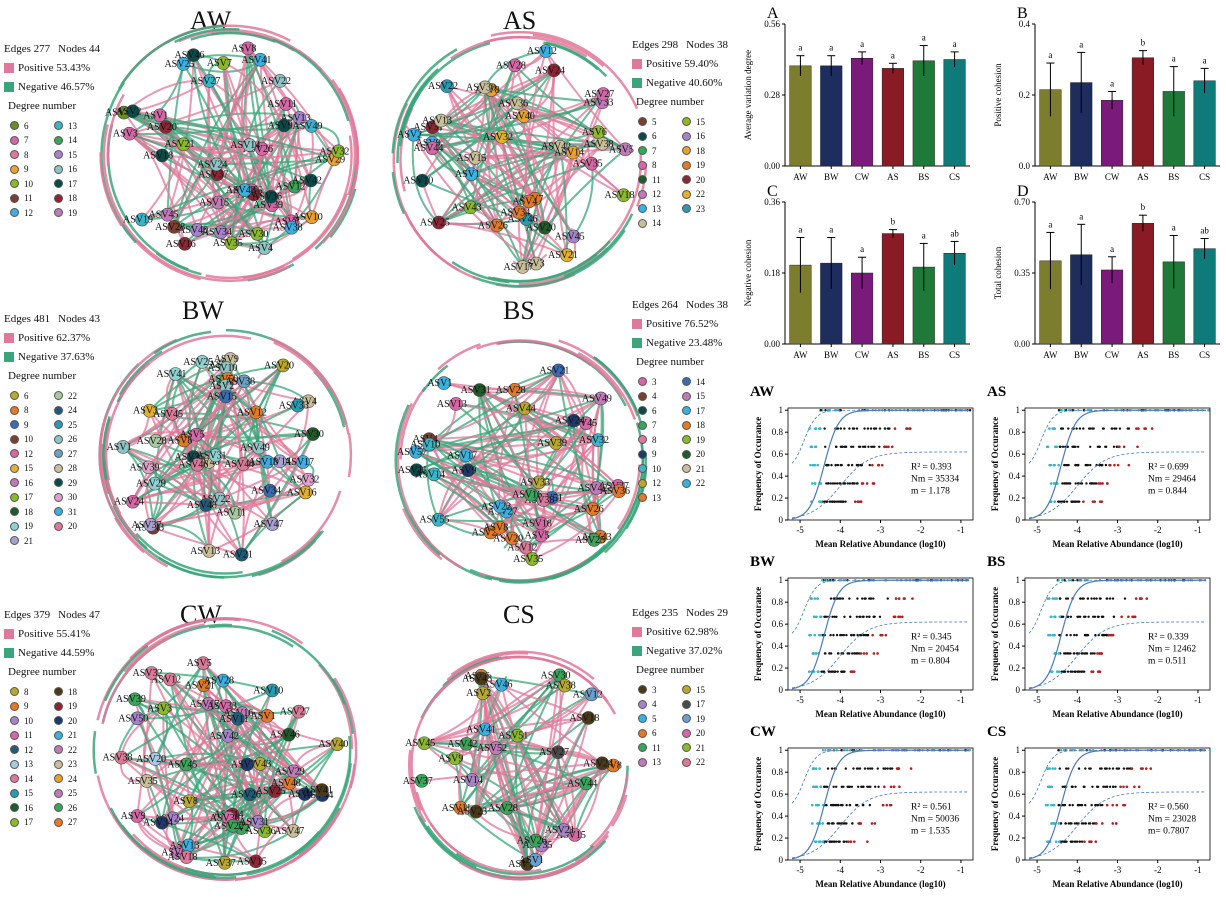  What do you see at coordinates (290, 771) in the screenshot?
I see `network-node: ASV29` at bounding box center [290, 771].